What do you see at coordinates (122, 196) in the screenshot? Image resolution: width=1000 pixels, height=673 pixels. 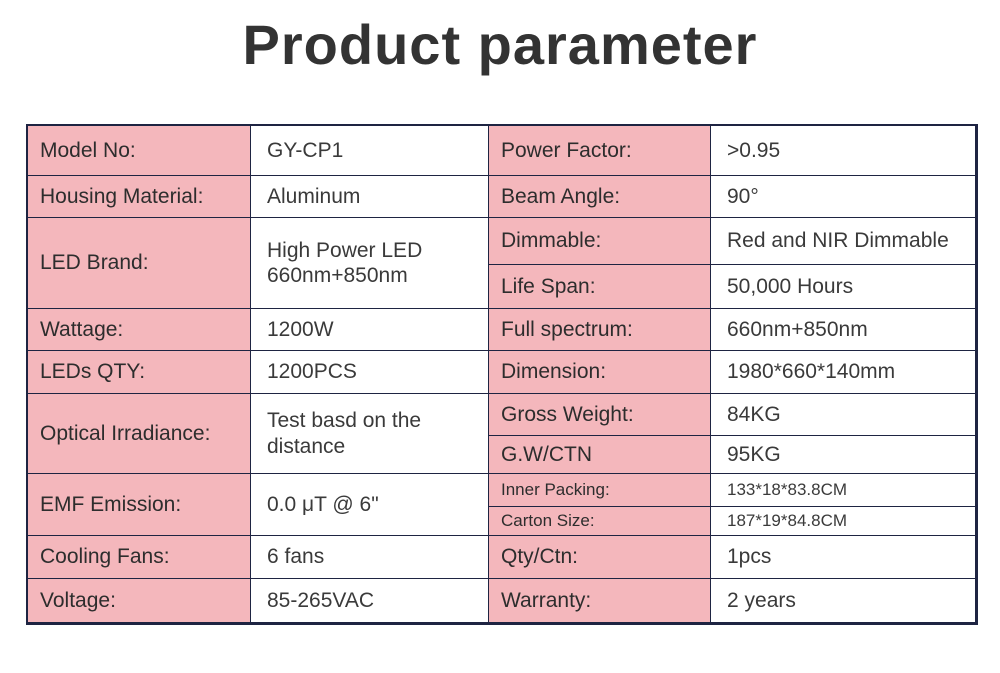 I see `cell-text: Housing Material:` at bounding box center [122, 196].